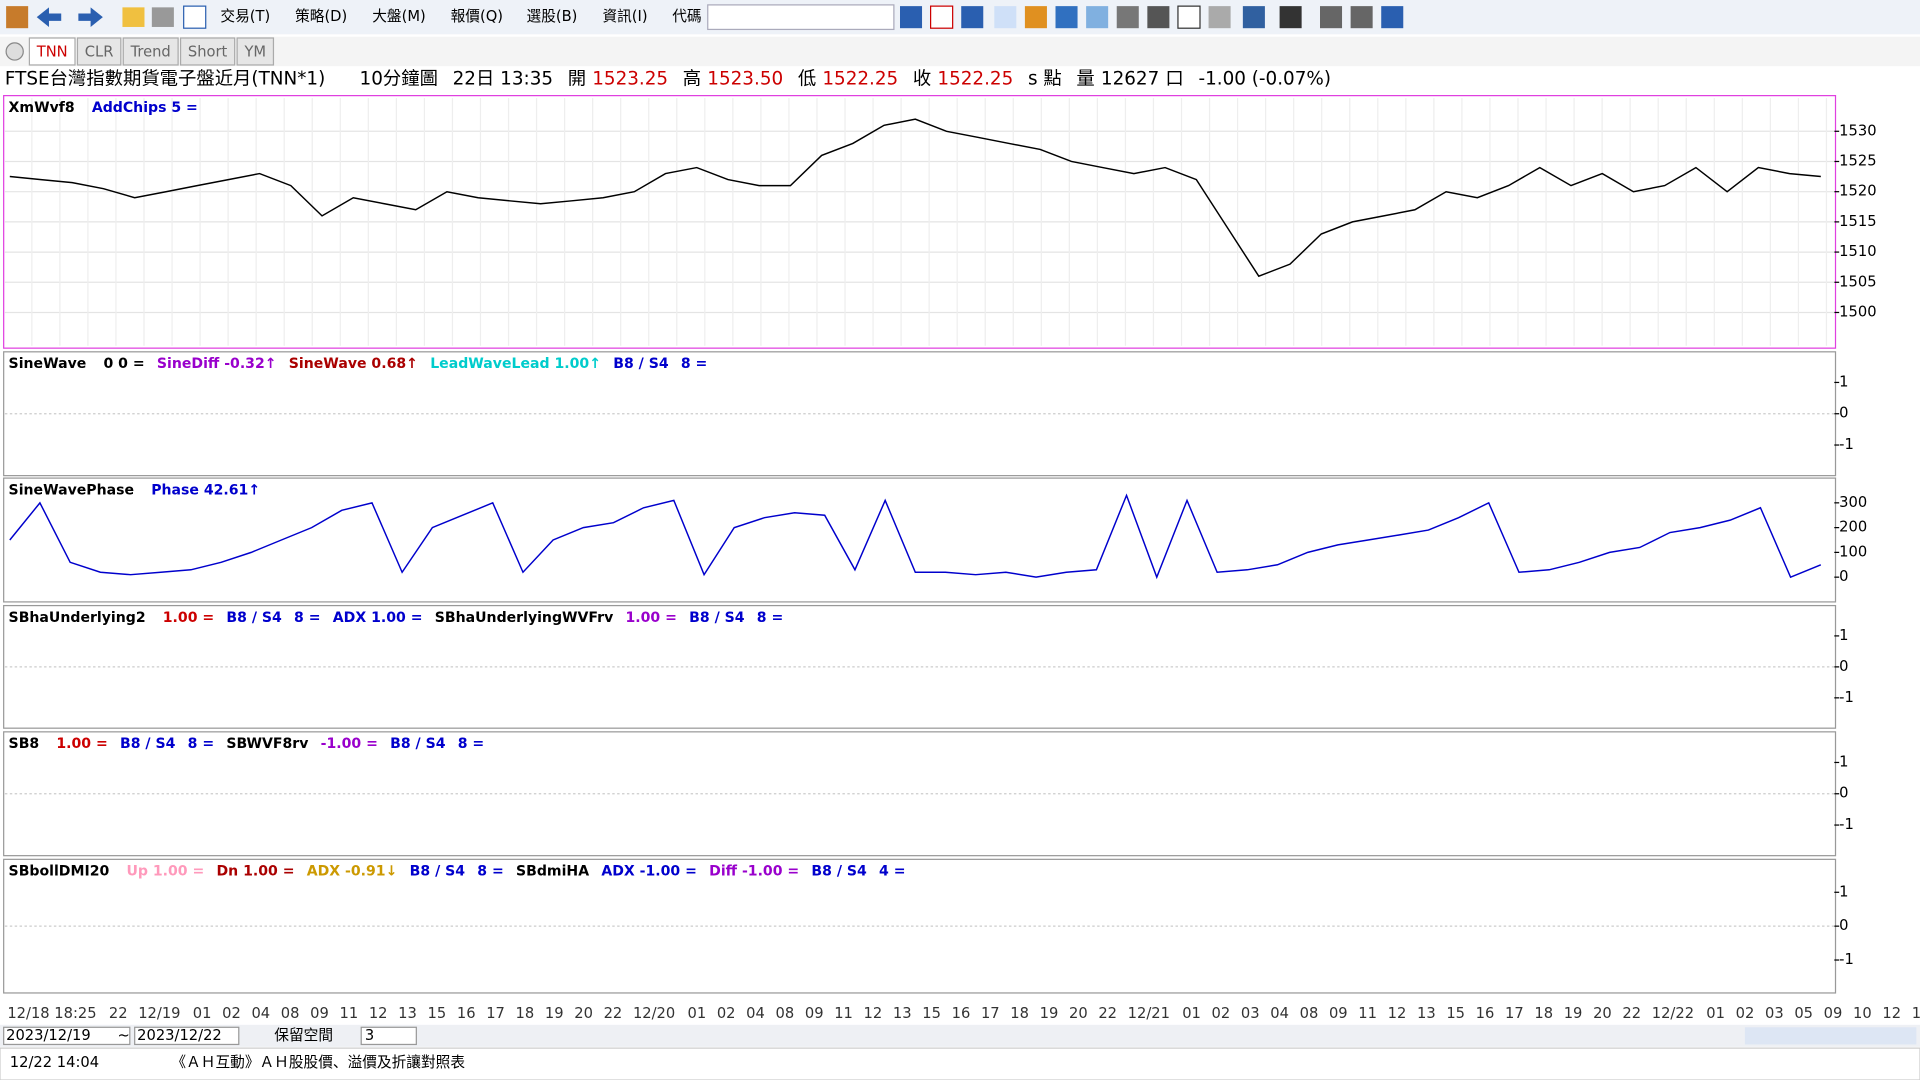  What do you see at coordinates (686, 16) in the screenshot?
I see `code-label: 代碼` at bounding box center [686, 16].